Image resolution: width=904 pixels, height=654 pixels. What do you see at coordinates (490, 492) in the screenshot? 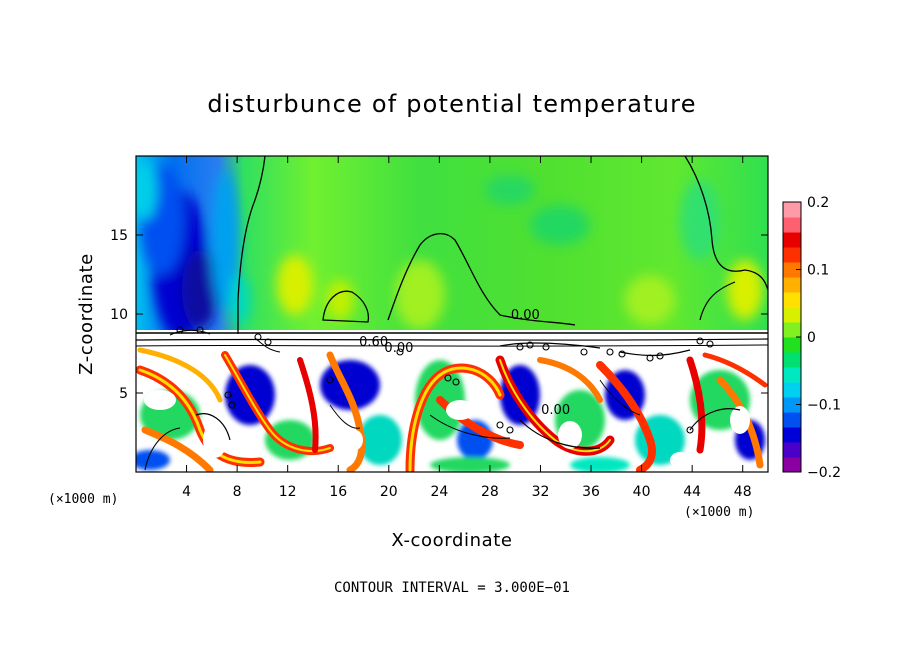
I see `x-tick-label: 28` at bounding box center [490, 492].